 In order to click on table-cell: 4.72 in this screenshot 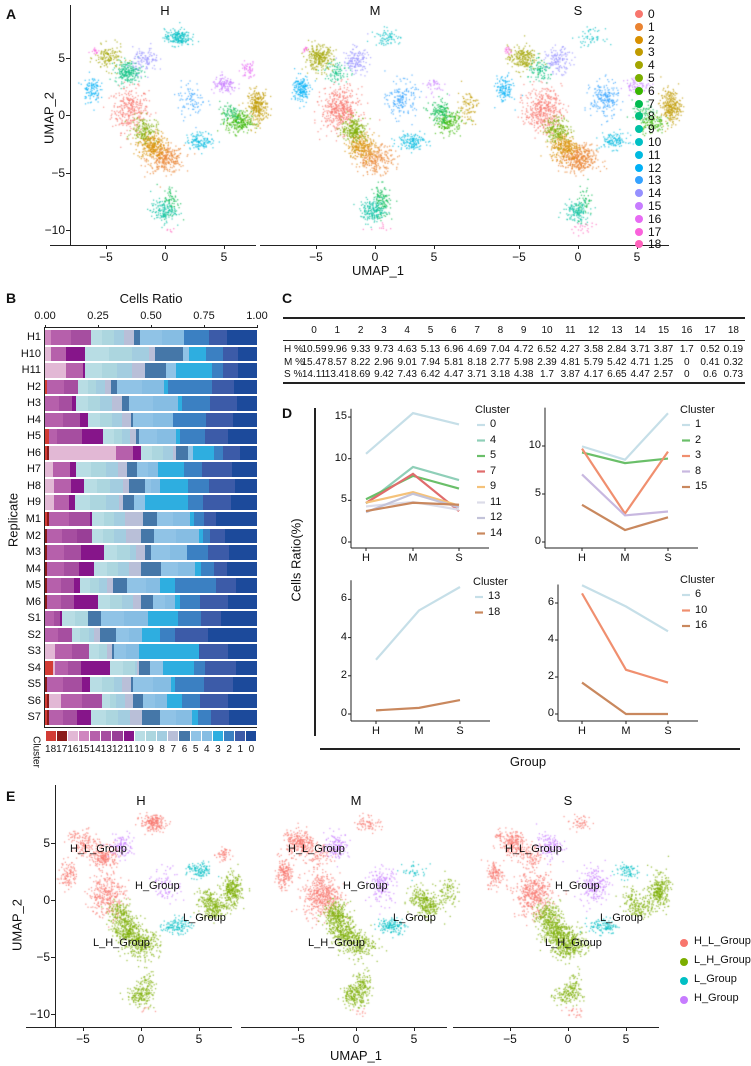, I will do `click(523, 349)`.